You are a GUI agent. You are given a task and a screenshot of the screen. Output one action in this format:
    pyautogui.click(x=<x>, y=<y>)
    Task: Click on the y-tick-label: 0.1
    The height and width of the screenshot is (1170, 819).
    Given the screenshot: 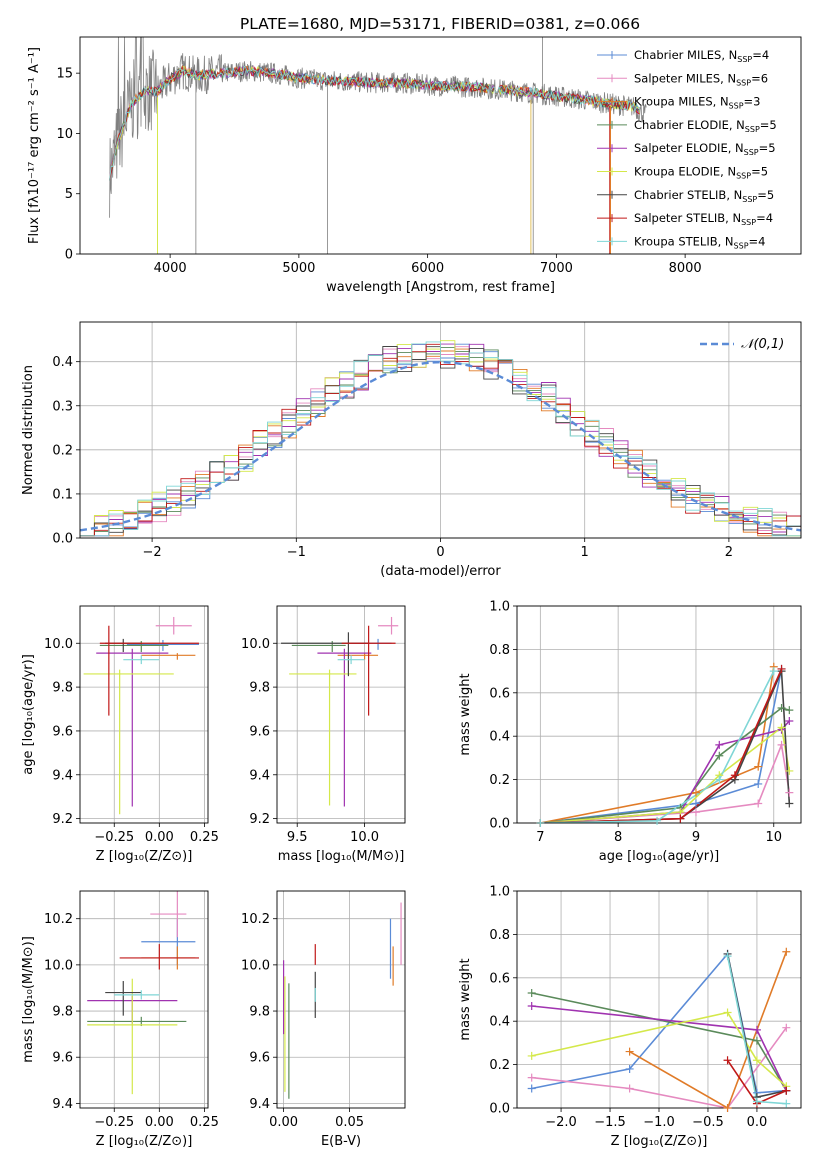 What is the action you would take?
    pyautogui.click(x=62, y=494)
    